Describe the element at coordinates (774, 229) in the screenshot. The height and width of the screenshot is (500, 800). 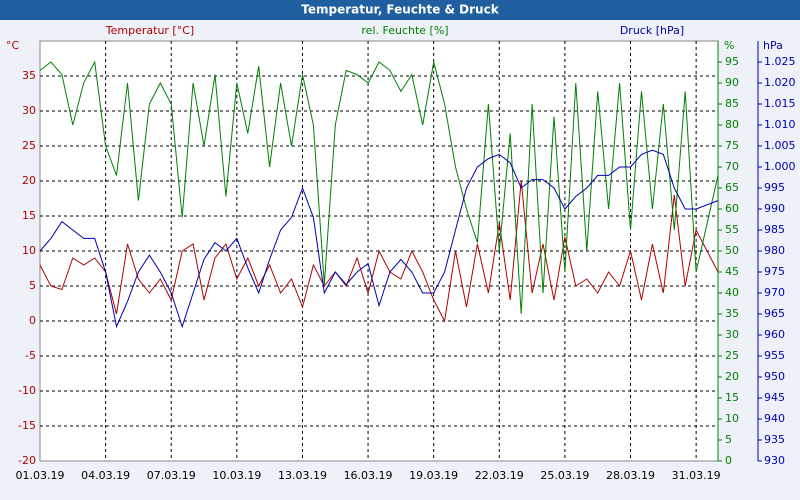
I see `y3-tick-label: 985` at that location.